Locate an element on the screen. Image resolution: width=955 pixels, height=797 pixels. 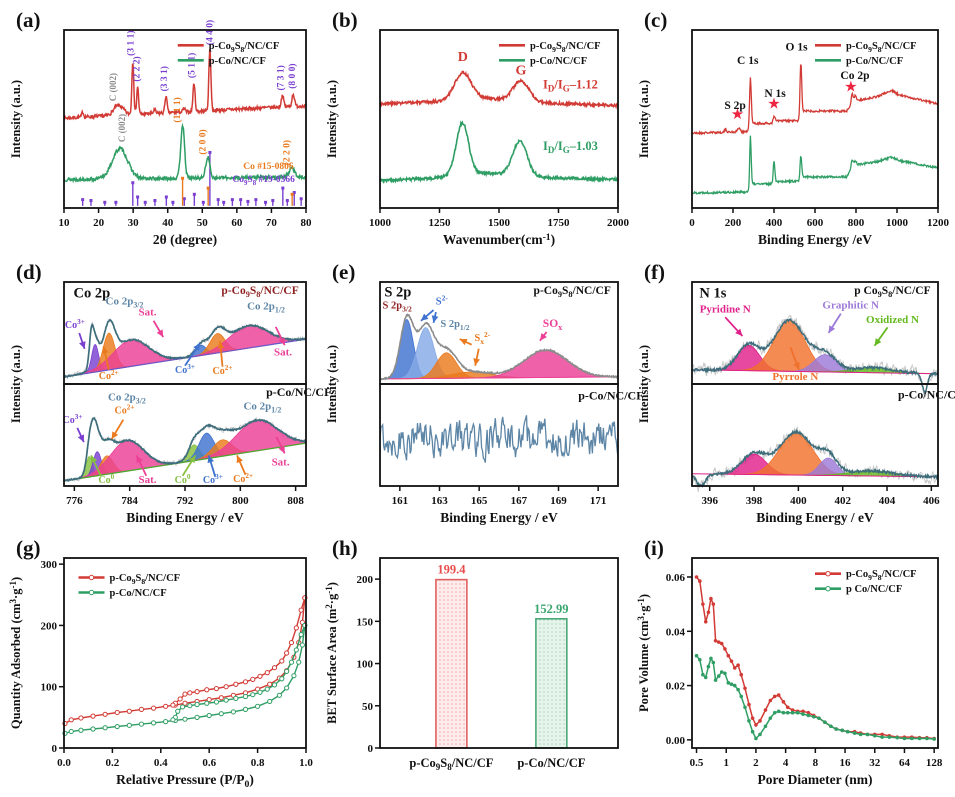
x-tick-label: 50 is located at coordinates (203, 223).